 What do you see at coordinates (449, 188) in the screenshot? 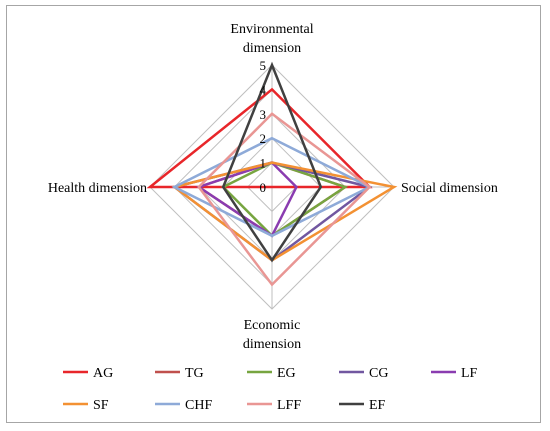
I see `axis-label-social: Social dimension` at bounding box center [449, 188].